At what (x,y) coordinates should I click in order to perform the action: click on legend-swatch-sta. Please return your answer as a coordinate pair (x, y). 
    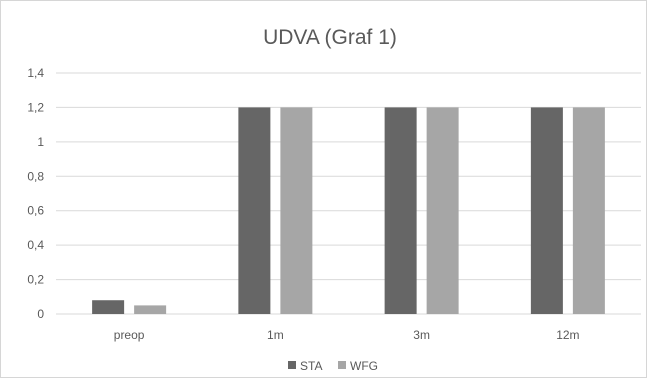
    Looking at the image, I should click on (292, 365).